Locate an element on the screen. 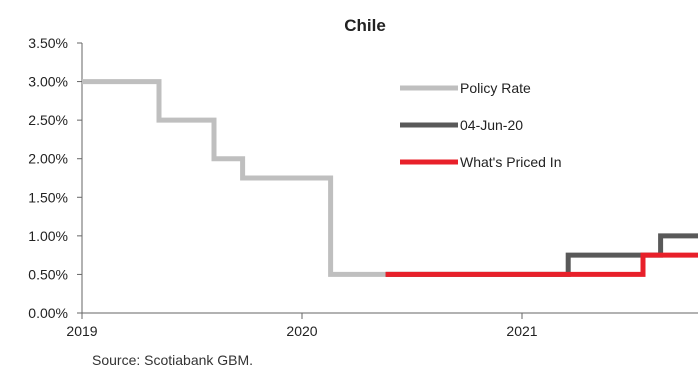 This screenshot has width=698, height=373. y-tick-label: 2.00% is located at coordinates (48, 159).